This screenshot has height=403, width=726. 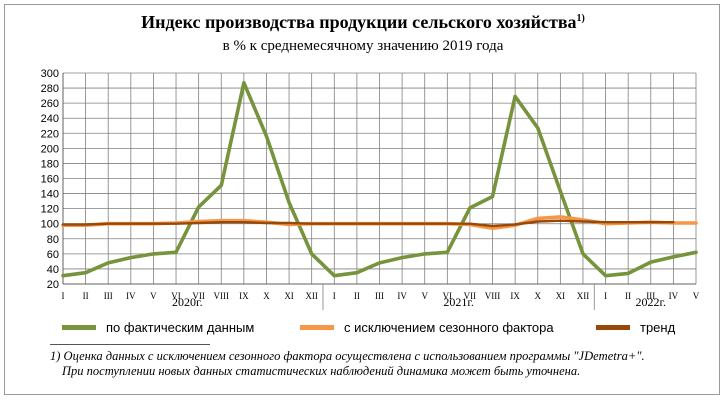 What do you see at coordinates (50, 134) in the screenshot?
I see `y-tick-label: 220` at bounding box center [50, 134].